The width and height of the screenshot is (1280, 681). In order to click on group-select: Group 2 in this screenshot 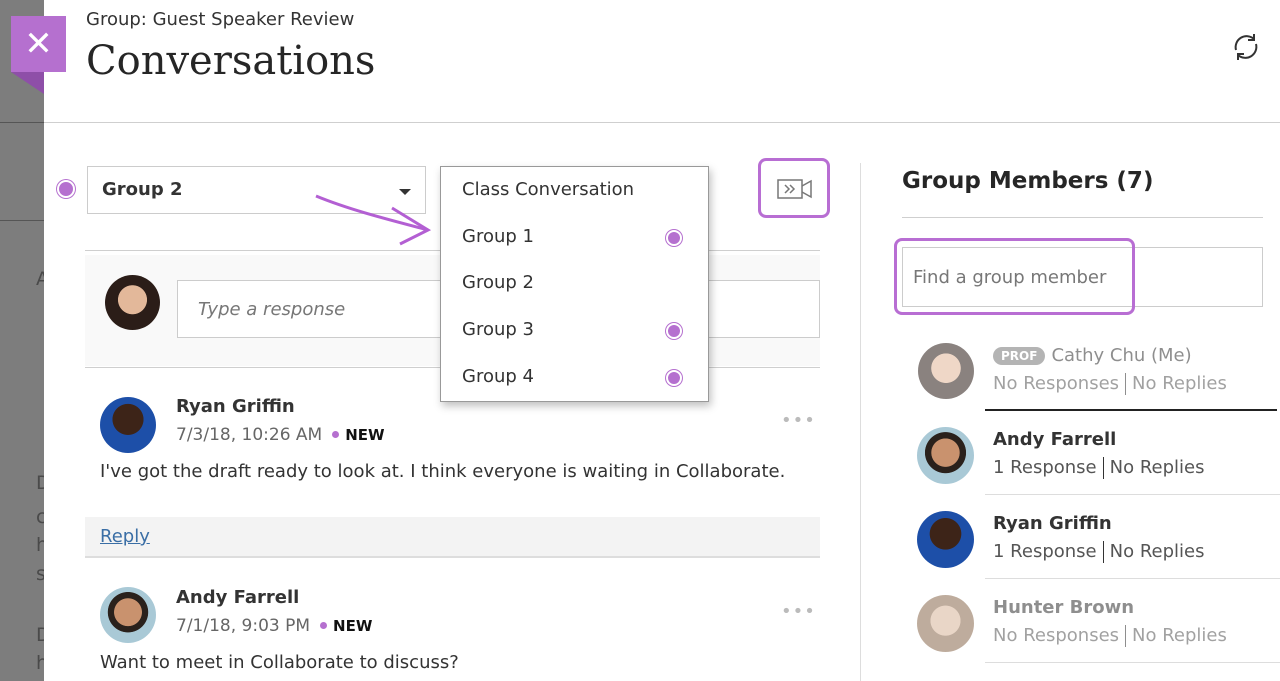, I will do `click(256, 190)`.